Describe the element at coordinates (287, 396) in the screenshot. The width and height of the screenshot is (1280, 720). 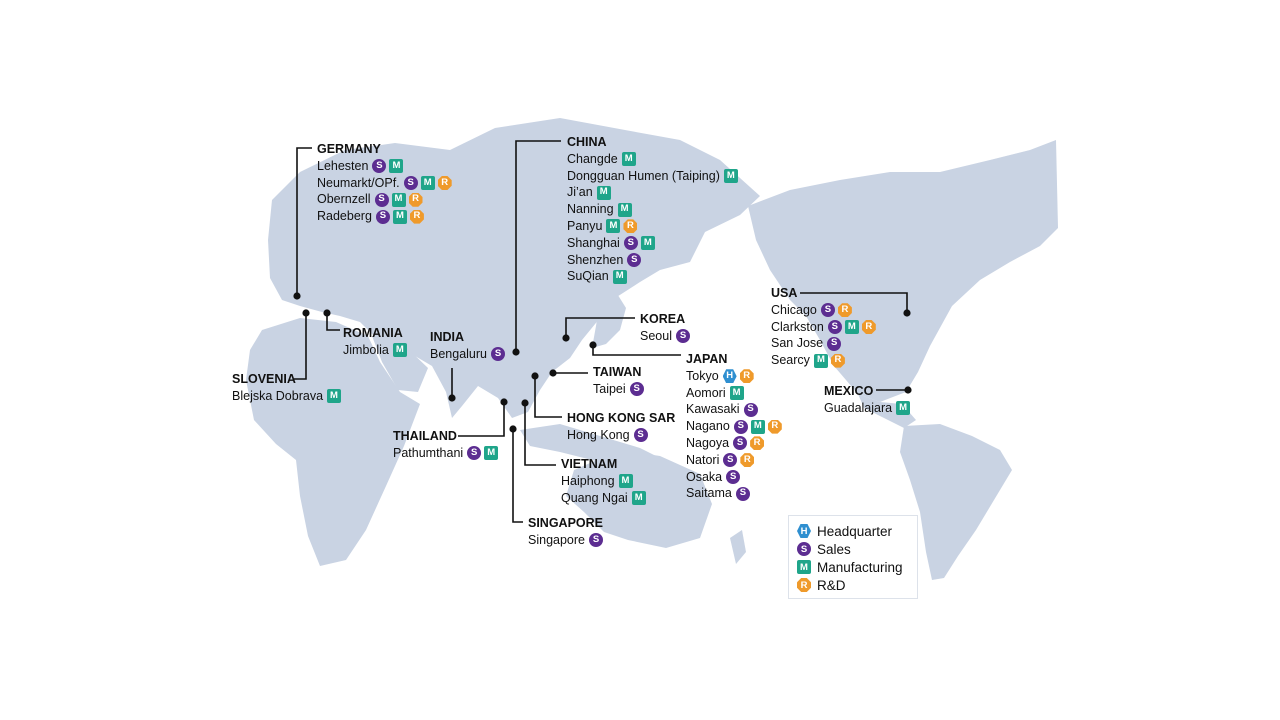
I see `city-row: Blejska Dobrava M` at that location.